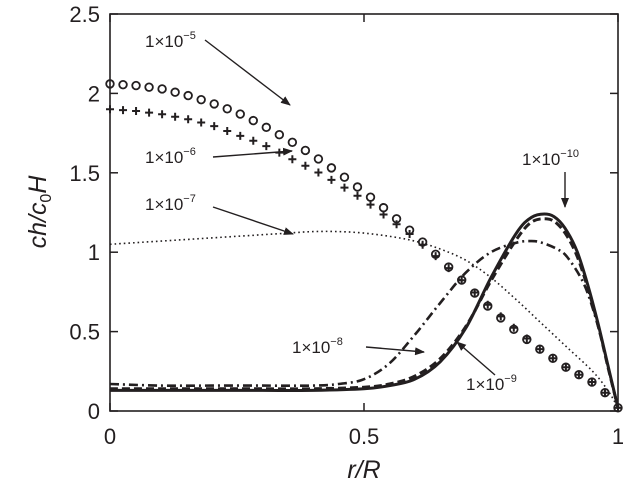 The image size is (623, 498). Describe the element at coordinates (84, 173) in the screenshot. I see `y-tick-label-3: 1.5` at that location.